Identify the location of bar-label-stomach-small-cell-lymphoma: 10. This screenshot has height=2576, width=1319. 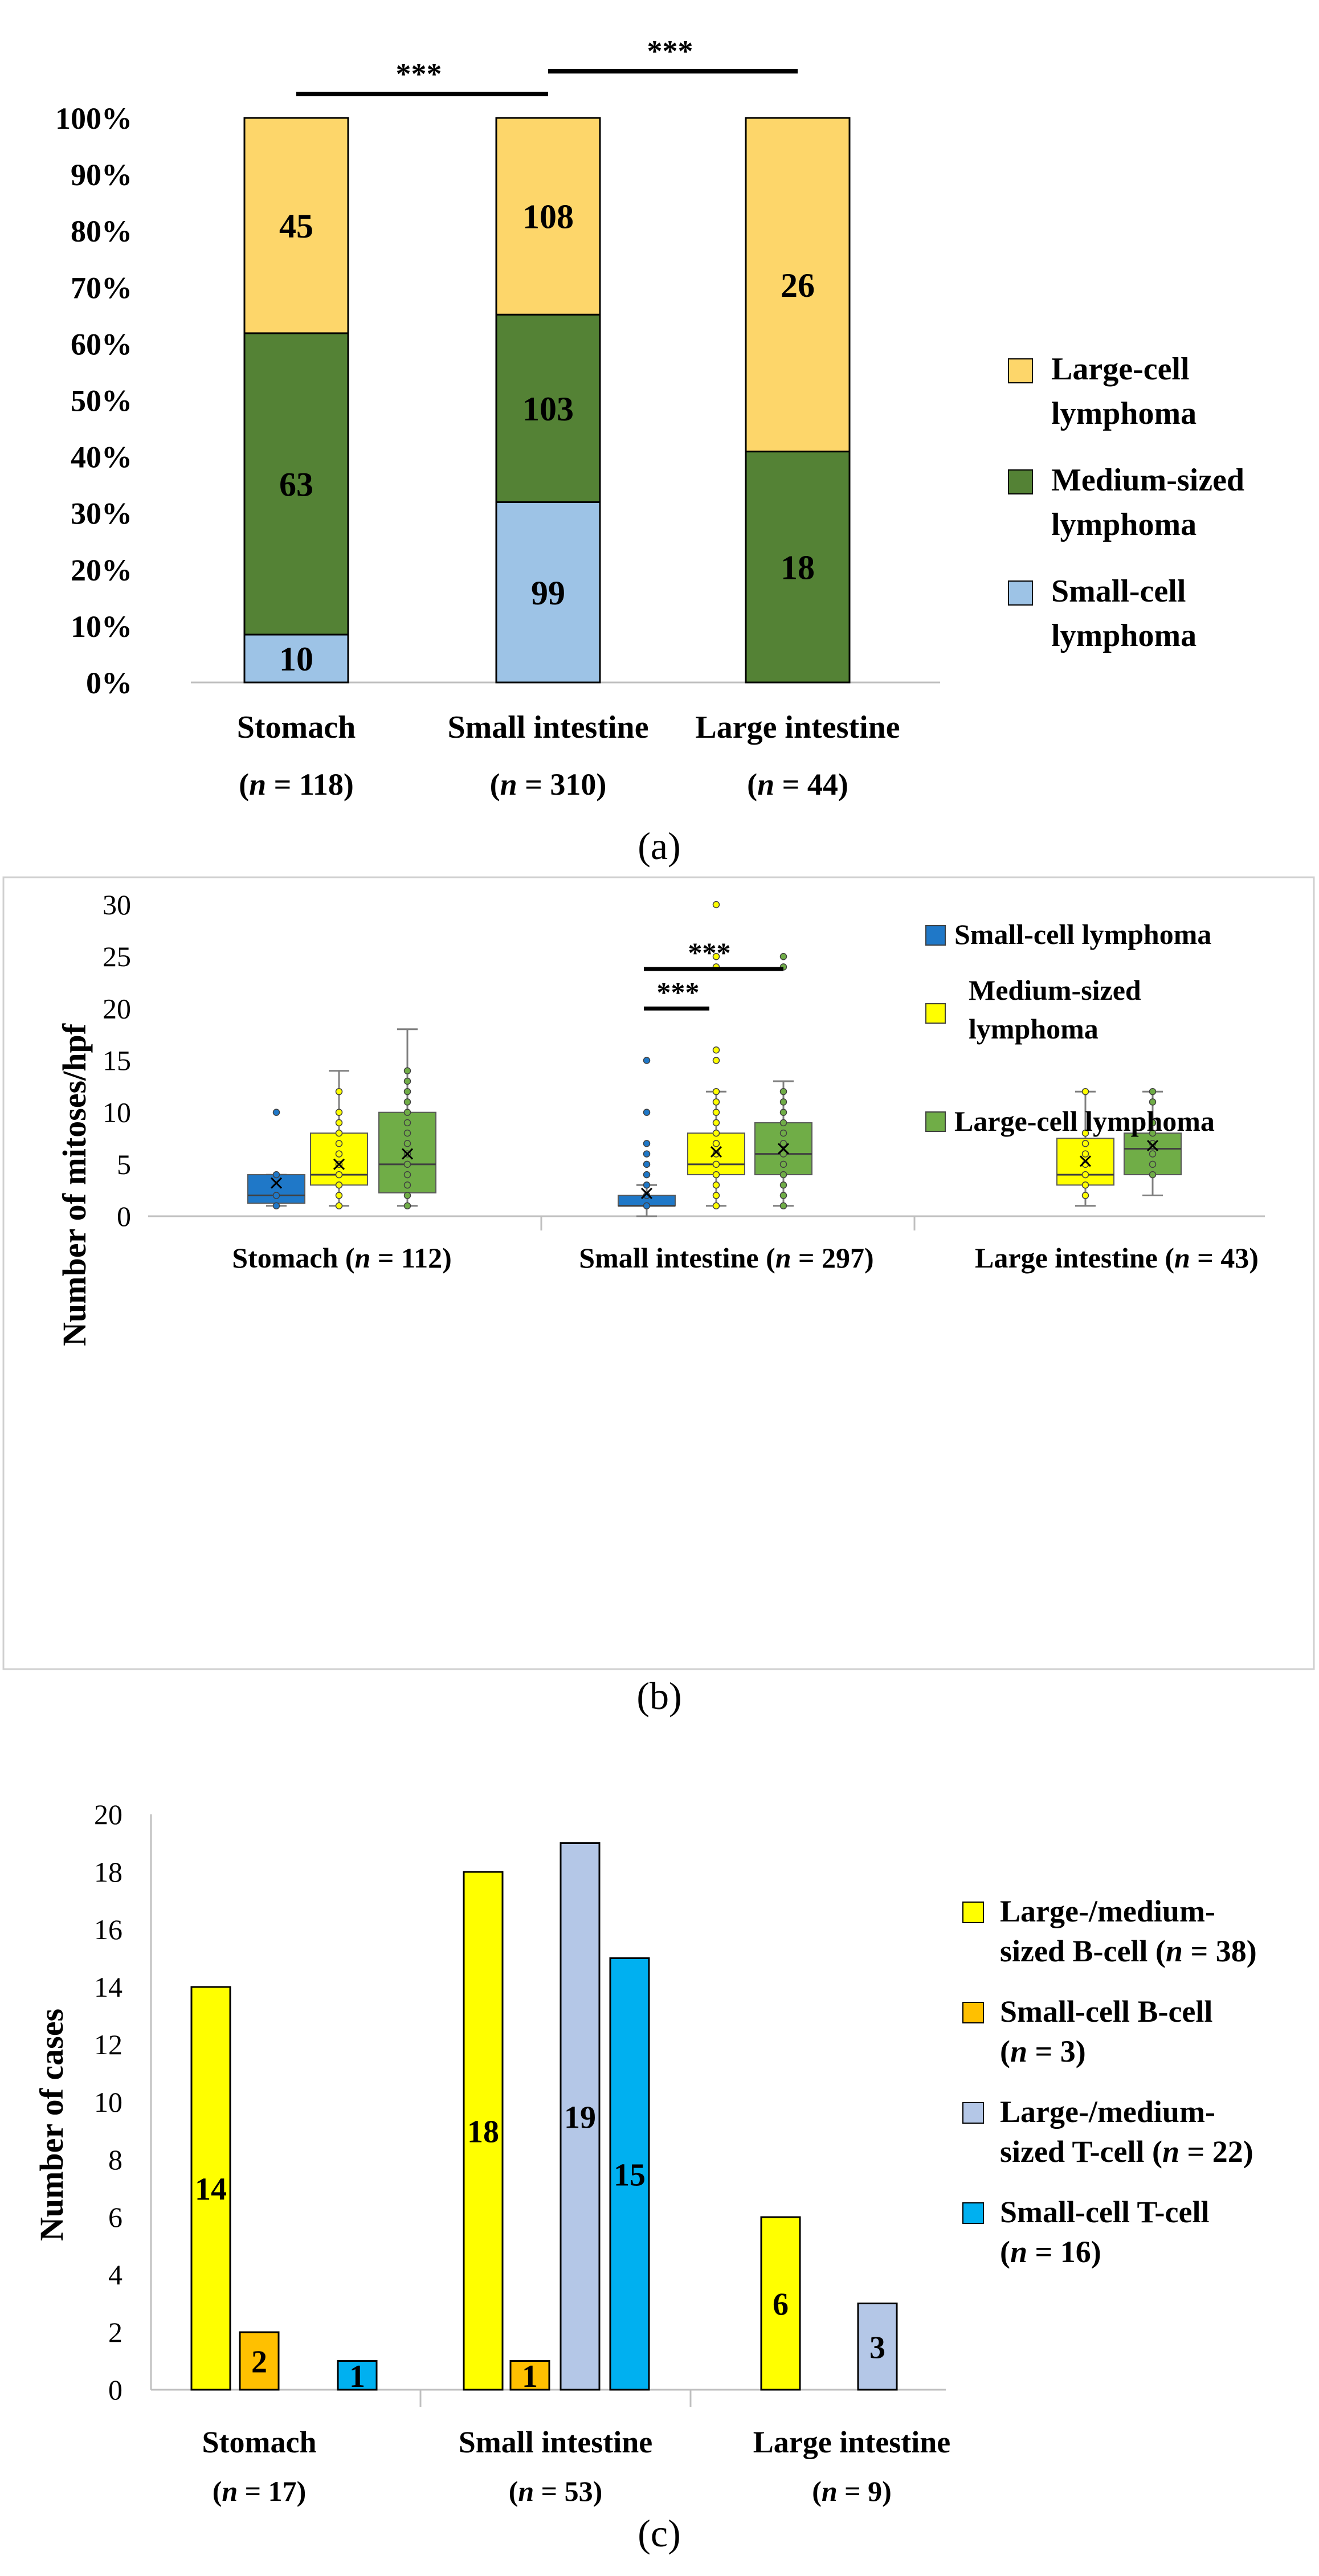
(296, 659).